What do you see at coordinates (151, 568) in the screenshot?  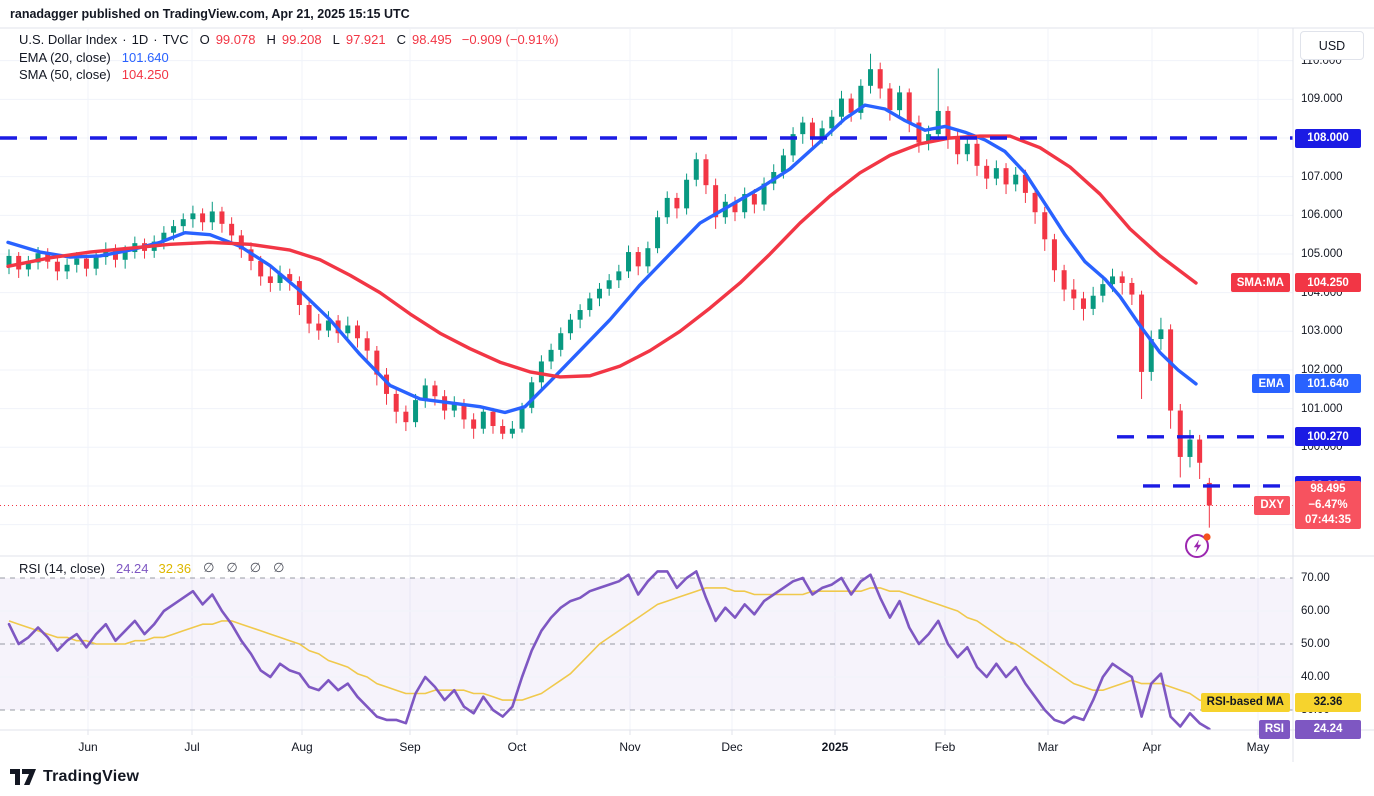 I see `rsi-legend-row: RSI (14, close) 24.24 32.36 ∅ ∅ ∅ ∅` at bounding box center [151, 568].